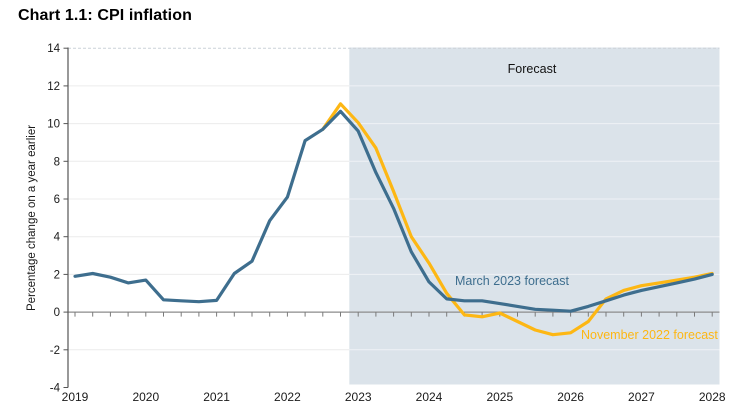  Describe the element at coordinates (75, 397) in the screenshot. I see `x-year-label: 2019` at that location.